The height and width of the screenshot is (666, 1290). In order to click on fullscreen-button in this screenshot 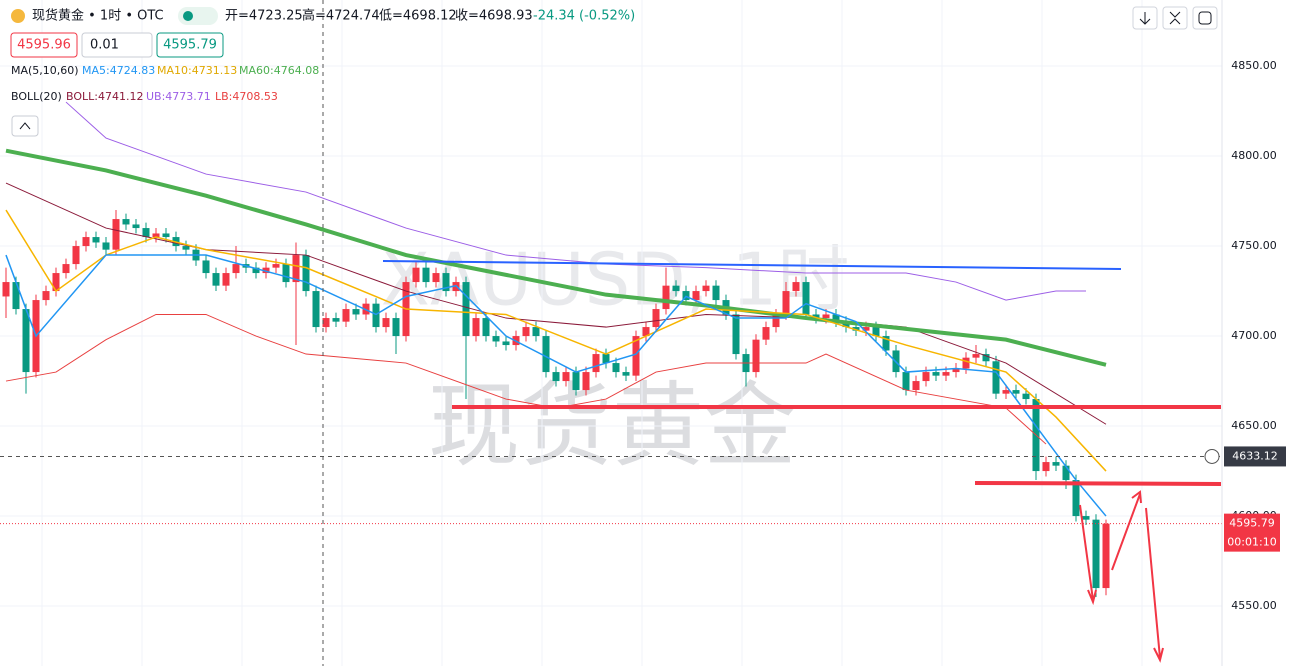, I will do `click(1205, 18)`.